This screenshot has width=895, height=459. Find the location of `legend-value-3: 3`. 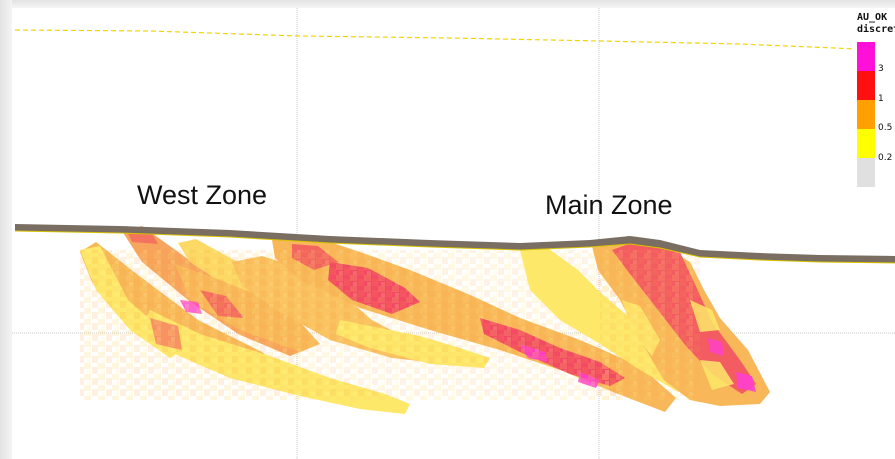

legend-value-3: 3 is located at coordinates (881, 69).